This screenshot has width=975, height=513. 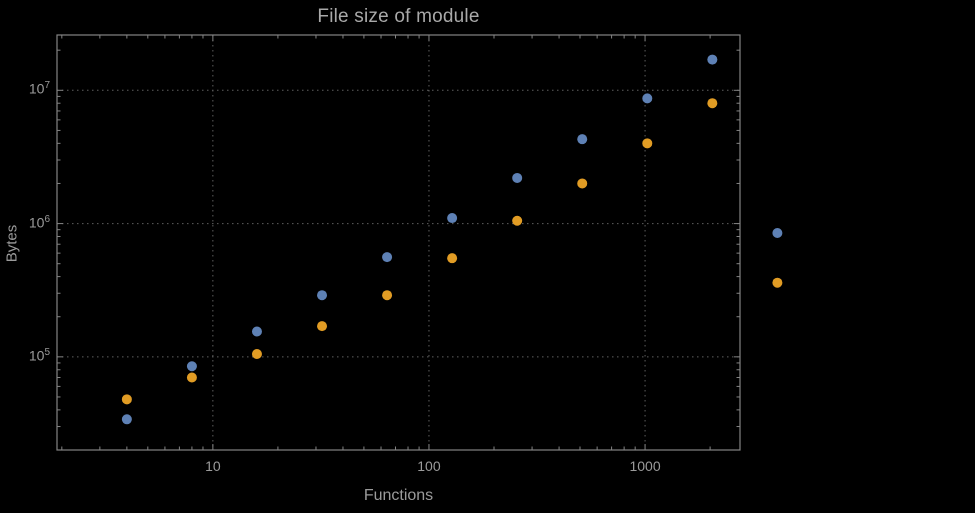 I want to click on x-tick-label: 10, so click(x=213, y=466).